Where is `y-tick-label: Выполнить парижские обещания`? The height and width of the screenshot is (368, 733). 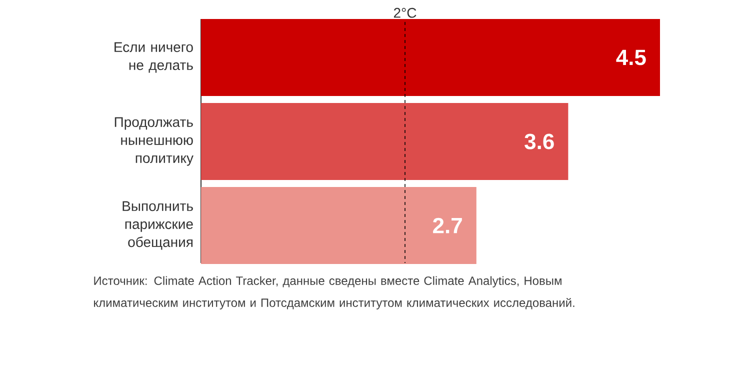
y-tick-label: Выполнить парижские обещания is located at coordinates (157, 225).